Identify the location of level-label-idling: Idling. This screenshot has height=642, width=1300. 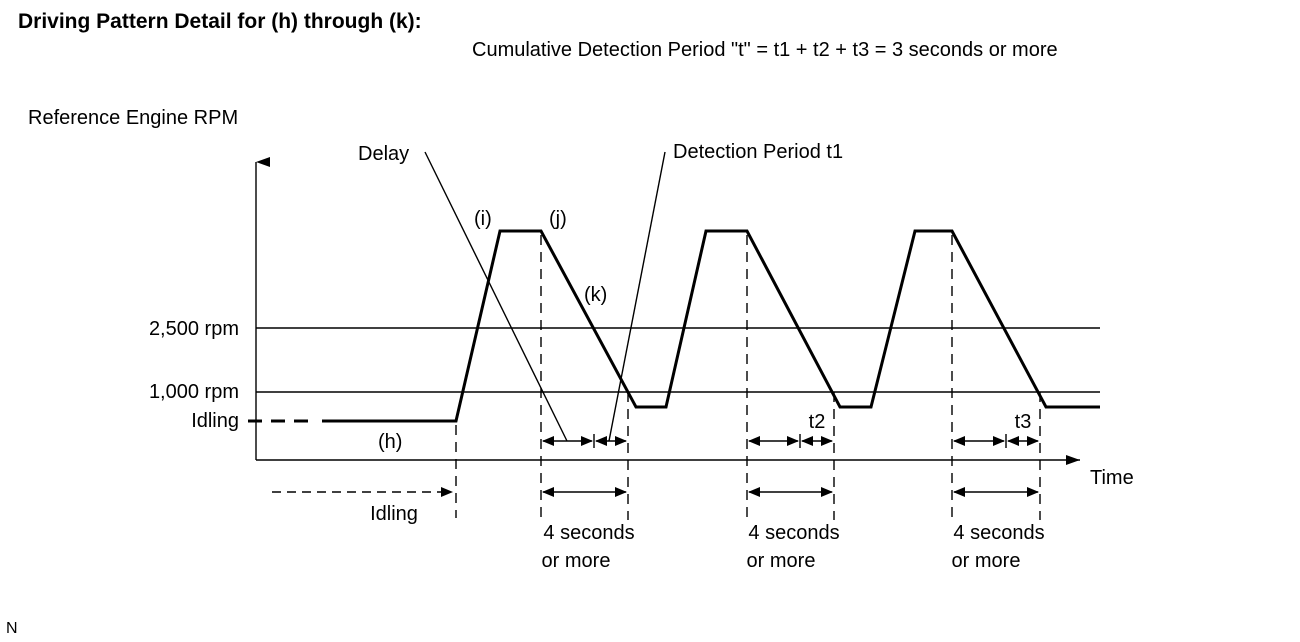
(215, 421).